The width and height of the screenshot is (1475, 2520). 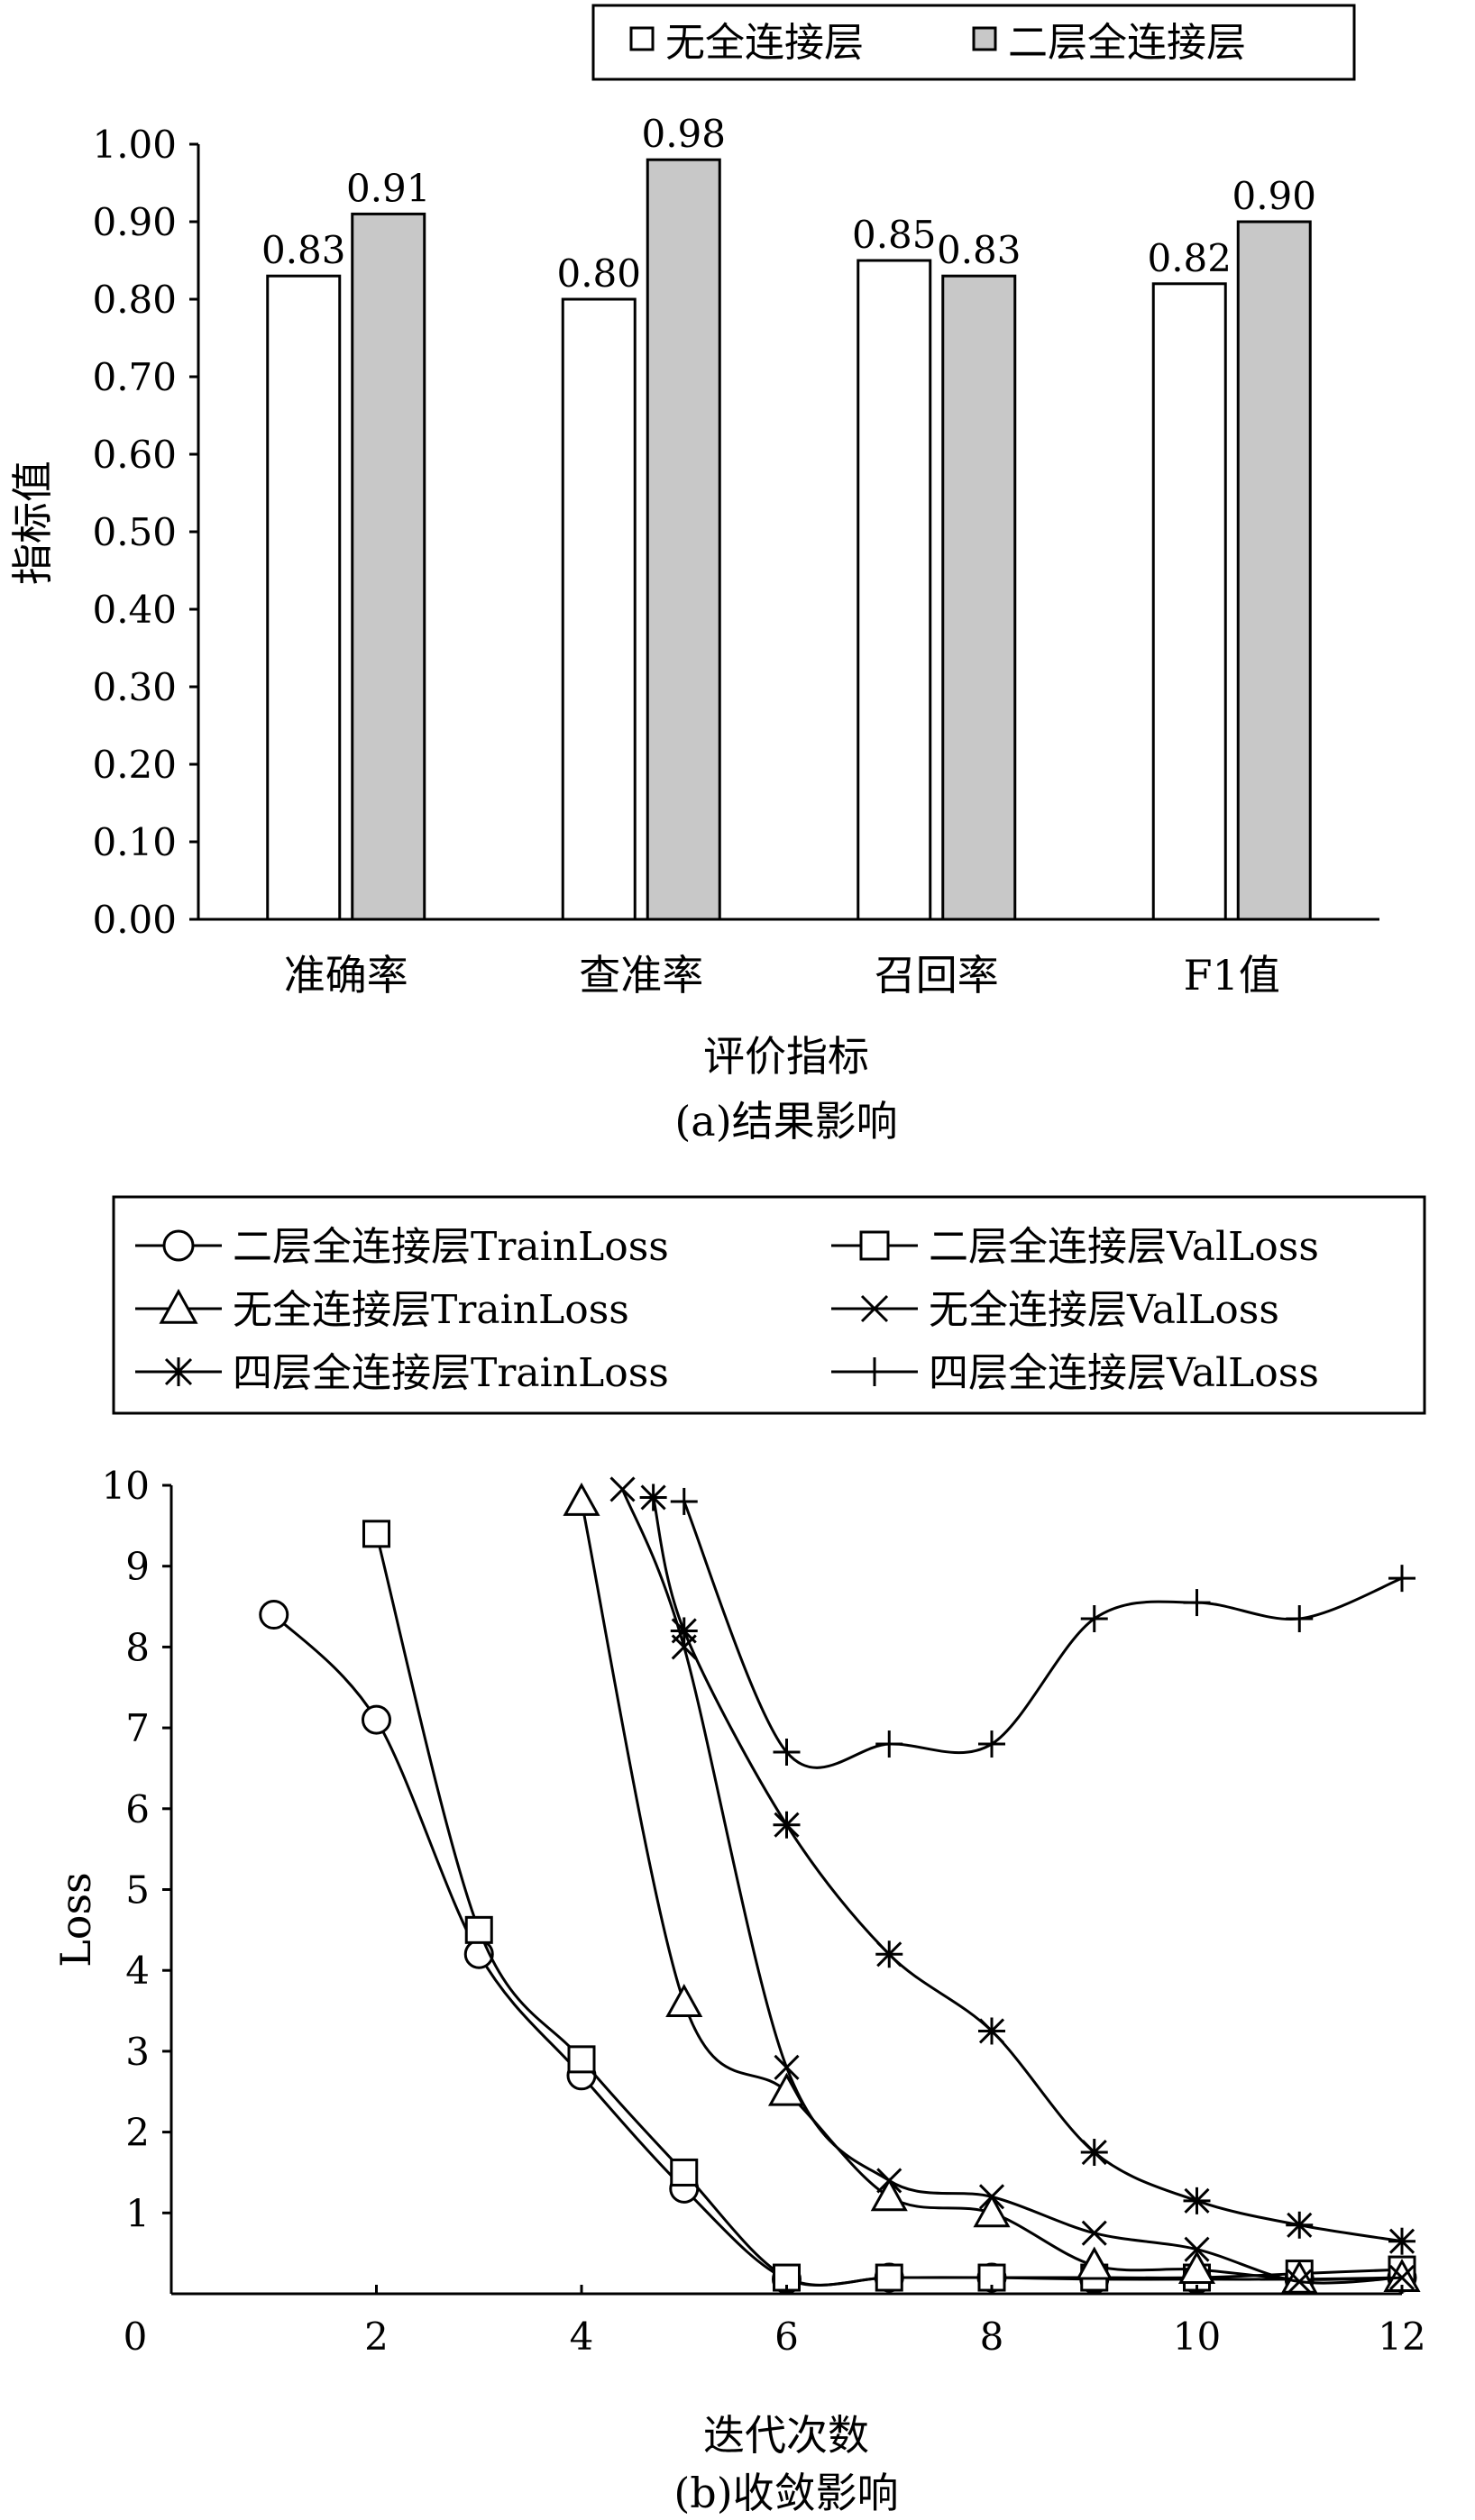 I want to click on legend-label: 四层全连接层TrainLoss, so click(x=451, y=1373).